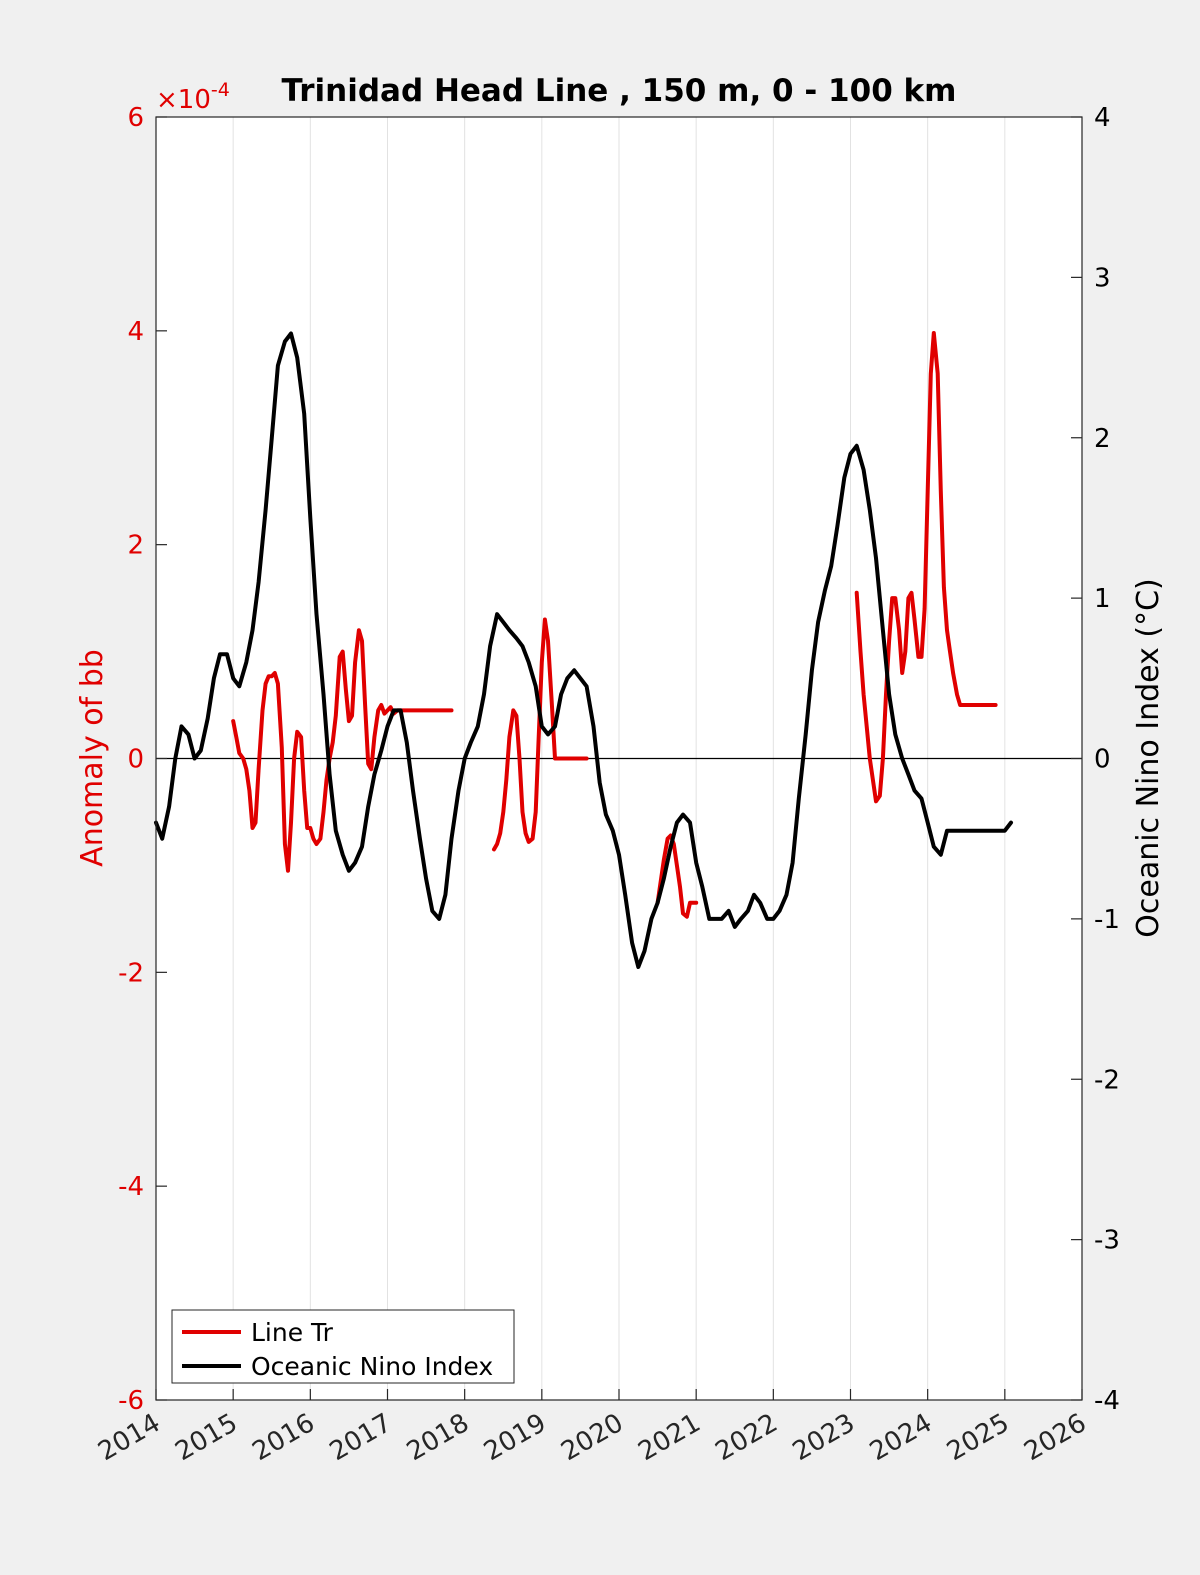 Image resolution: width=1200 pixels, height=1575 pixels. I want to click on x-tick-label: 2026, so click(1055, 1437).